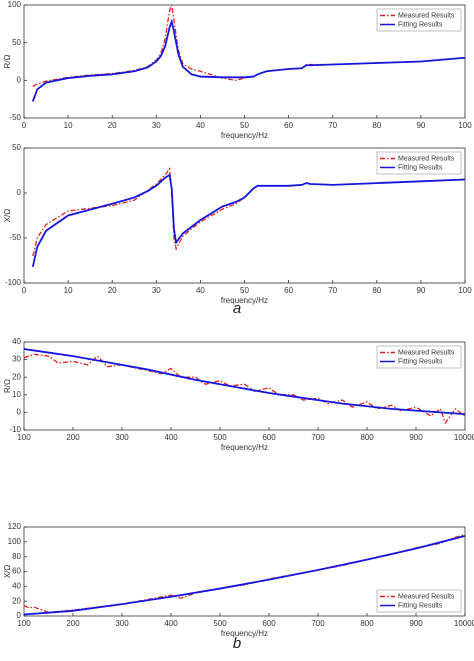  I want to click on y-tick-label: 30, so click(16, 359).